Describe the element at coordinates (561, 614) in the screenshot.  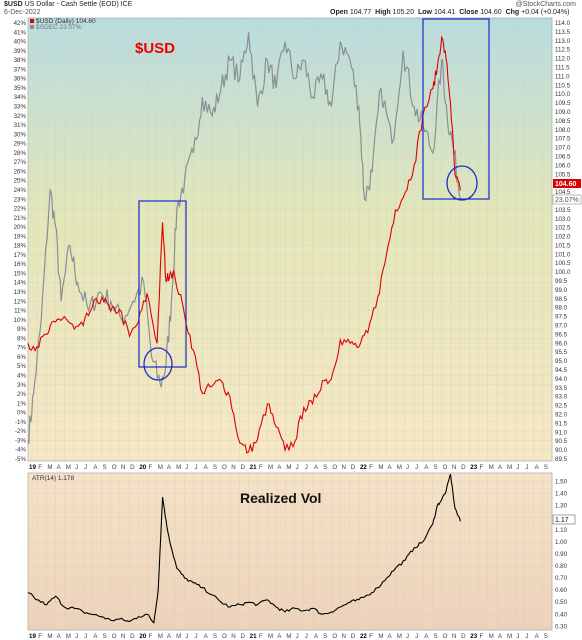
I see `vol-tick-label: 0.40` at that location.